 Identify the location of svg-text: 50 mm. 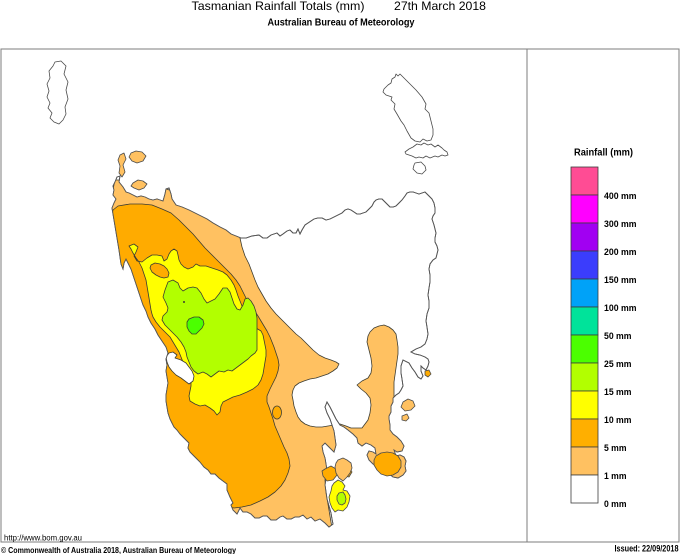
(618, 336).